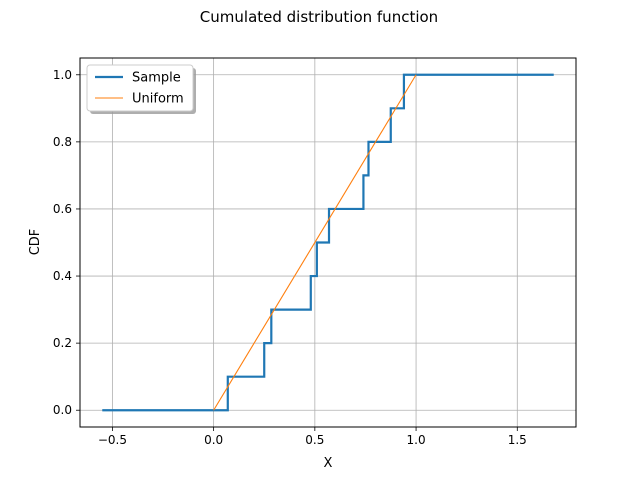  I want to click on y-tick-label: 0.4, so click(62, 276).